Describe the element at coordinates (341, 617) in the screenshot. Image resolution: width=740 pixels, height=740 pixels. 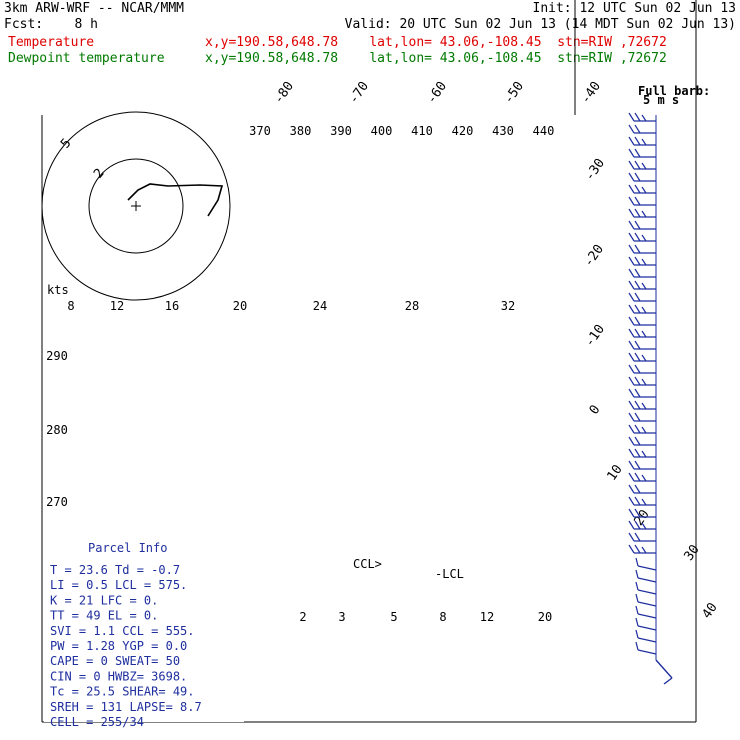
I see `mixing-ratio-label: 3` at that location.